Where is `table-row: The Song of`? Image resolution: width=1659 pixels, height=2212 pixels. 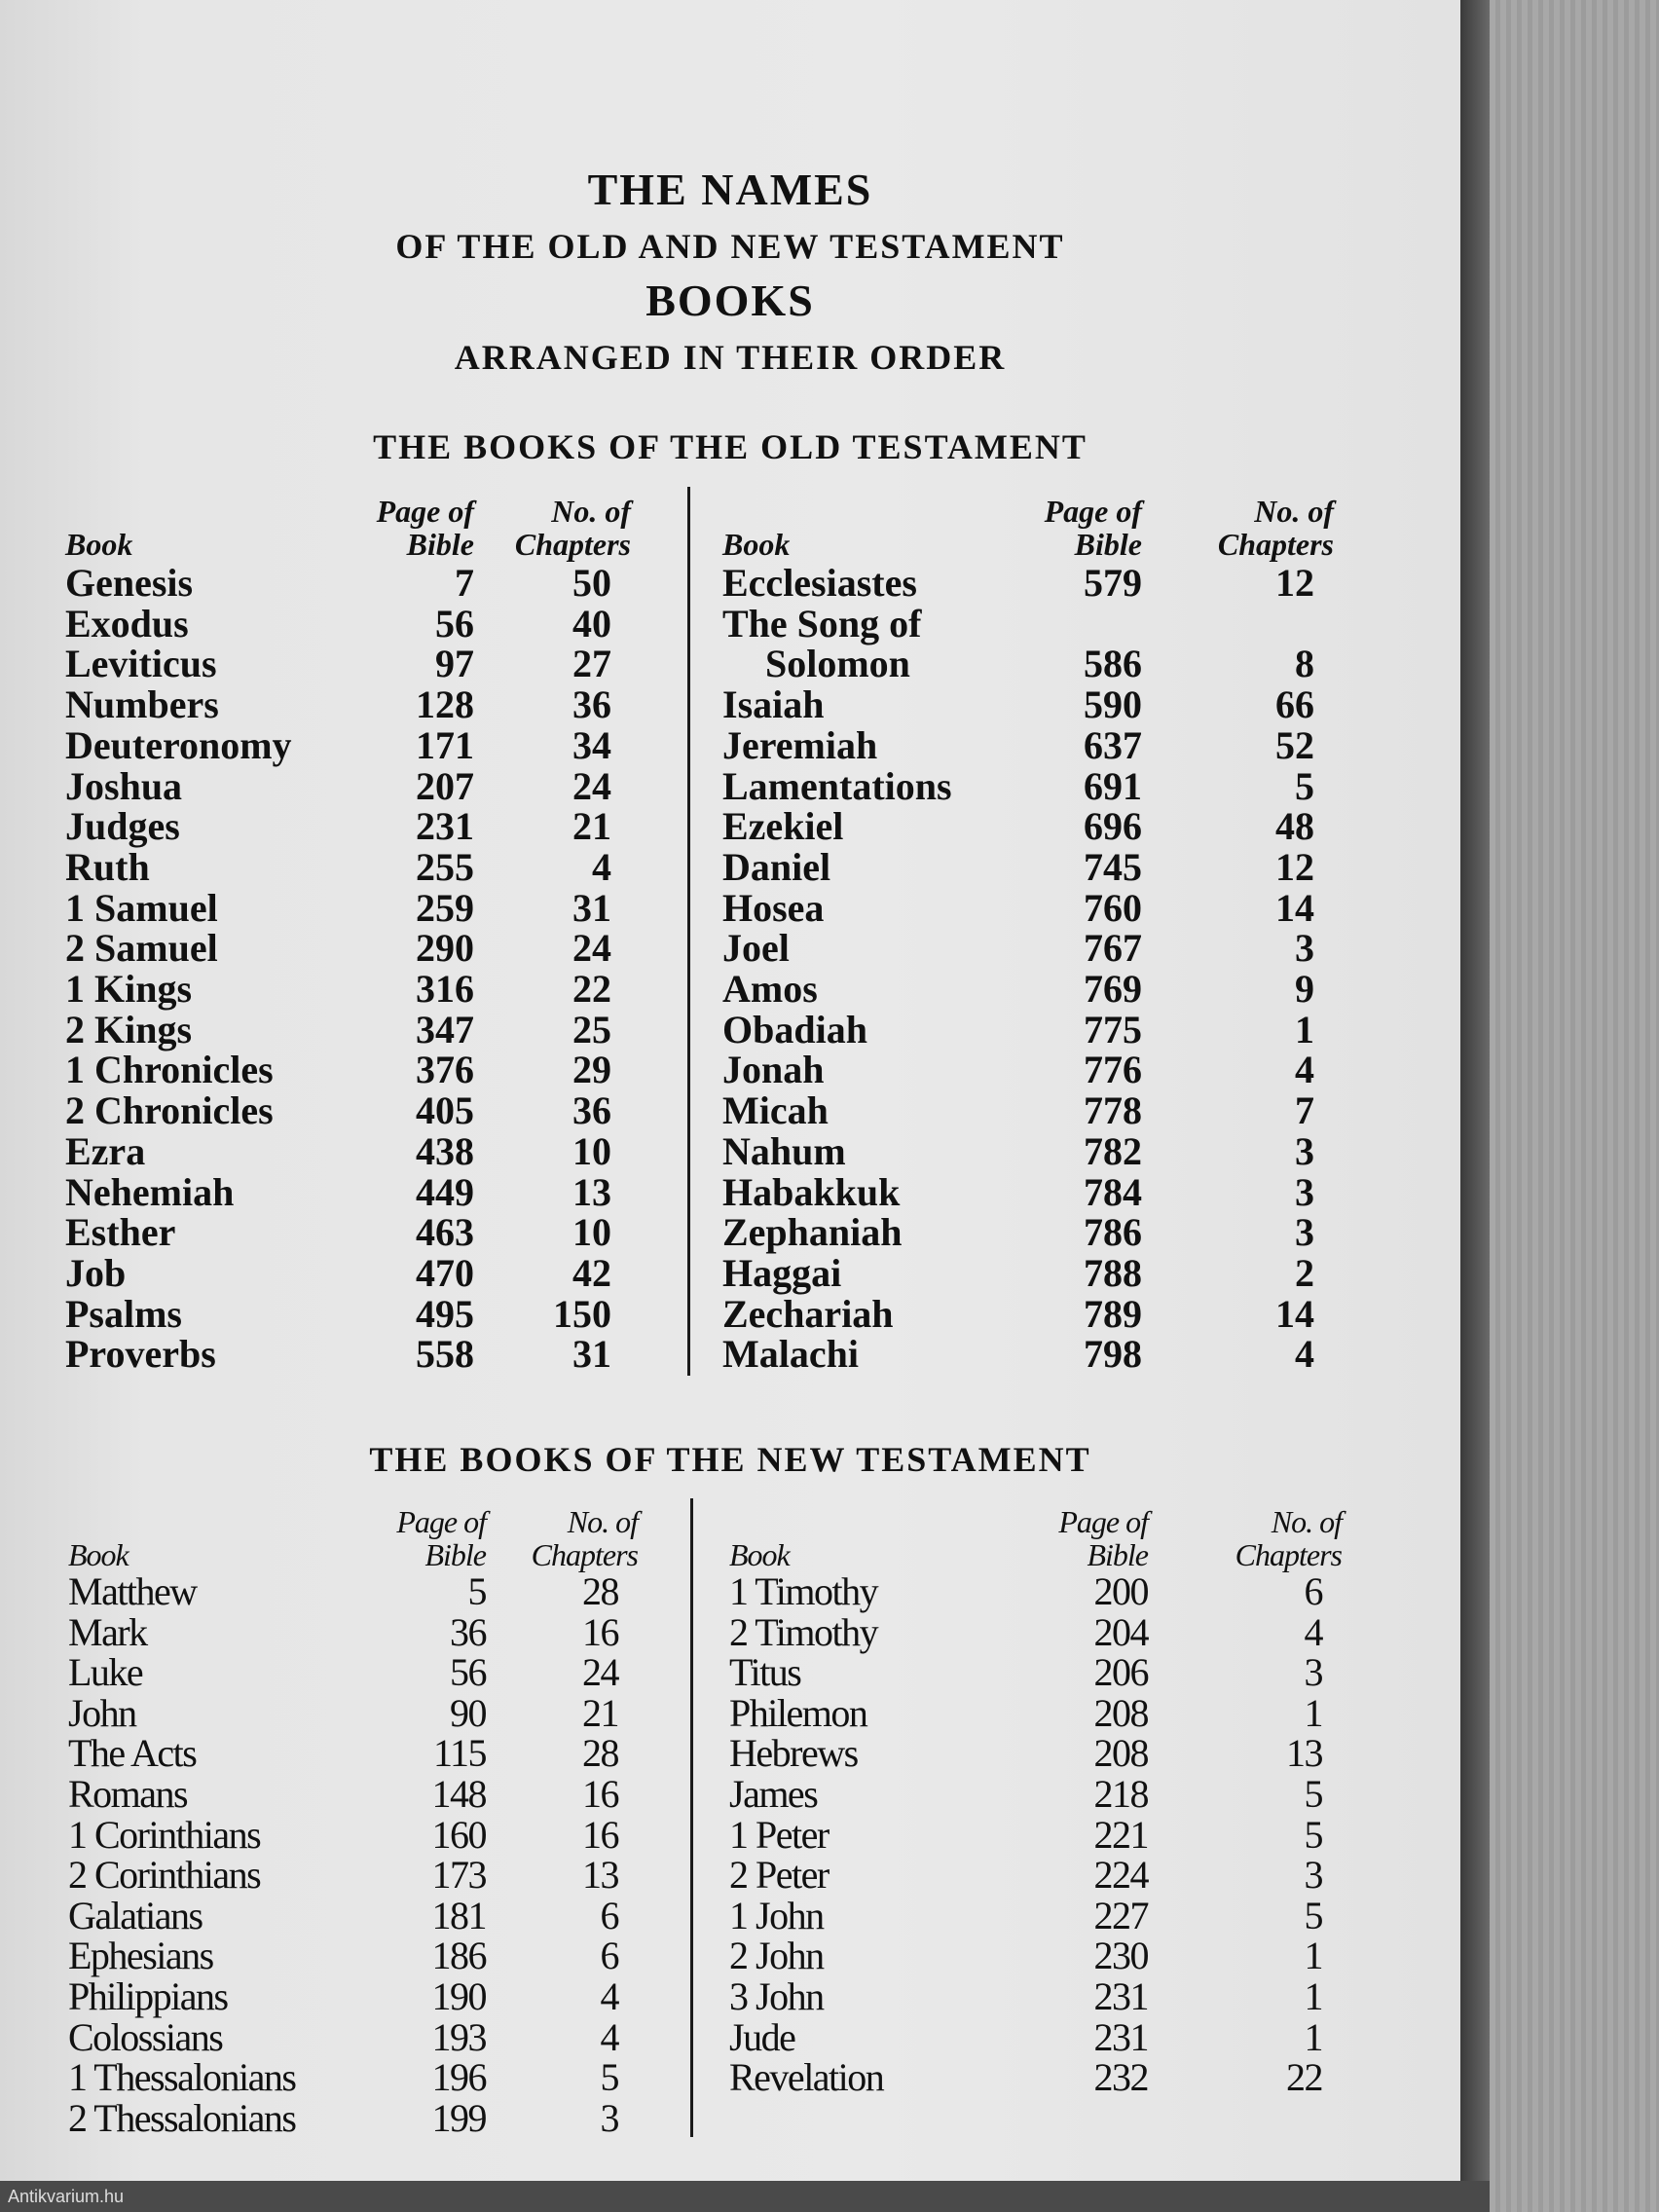 table-row: The Song of is located at coordinates (730, 623).